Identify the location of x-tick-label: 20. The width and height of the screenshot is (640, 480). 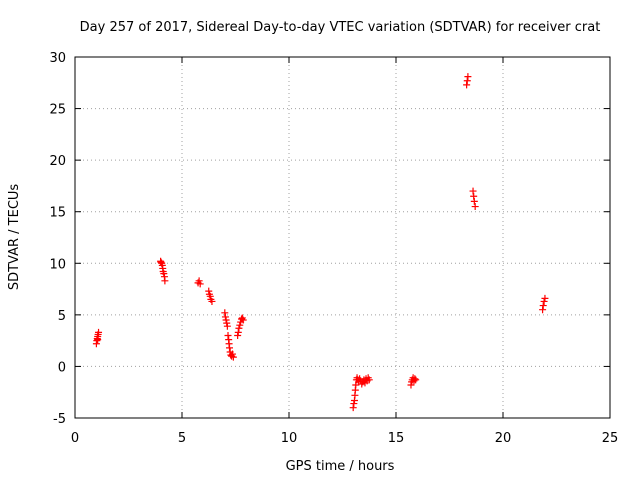
(503, 438).